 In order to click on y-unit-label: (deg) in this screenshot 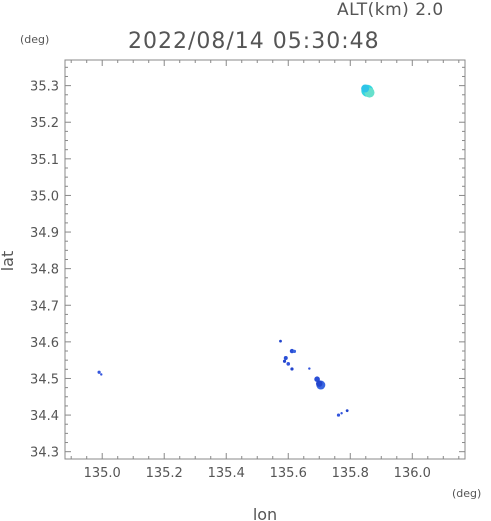, I will do `click(34, 39)`.